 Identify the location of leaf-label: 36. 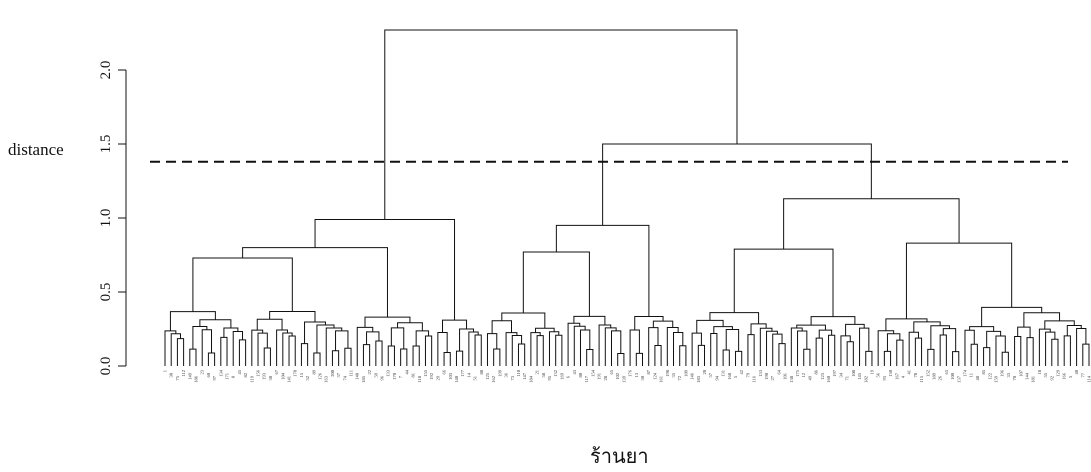
(506, 374).